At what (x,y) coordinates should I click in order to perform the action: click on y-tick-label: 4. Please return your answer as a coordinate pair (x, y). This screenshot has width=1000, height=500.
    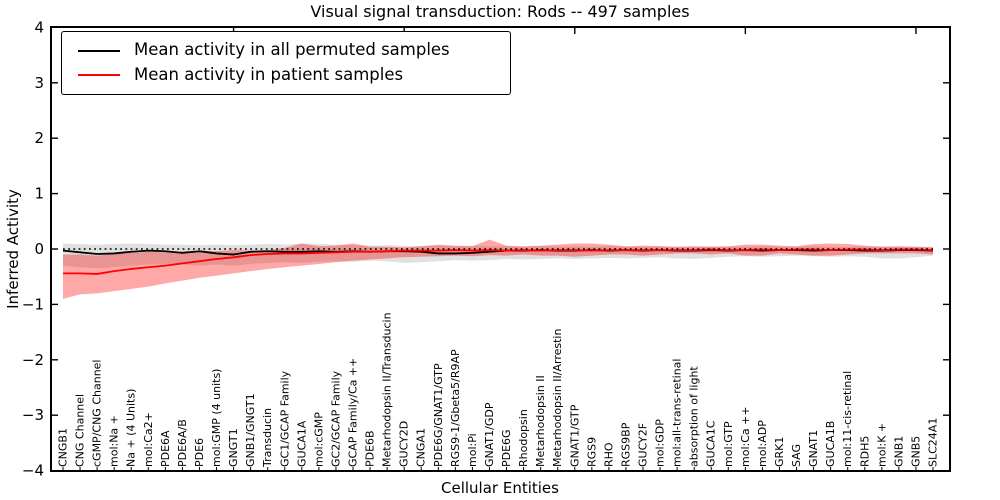
    Looking at the image, I should click on (39, 27).